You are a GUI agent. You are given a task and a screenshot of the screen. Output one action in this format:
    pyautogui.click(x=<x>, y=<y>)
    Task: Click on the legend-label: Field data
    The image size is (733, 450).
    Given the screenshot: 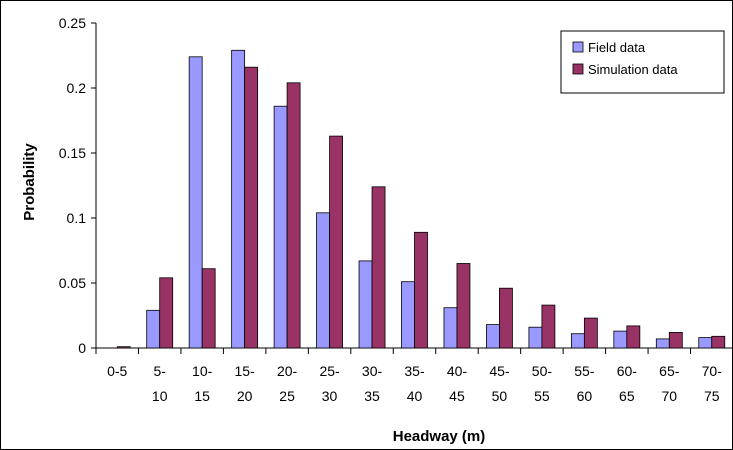 What is the action you would take?
    pyautogui.click(x=617, y=47)
    